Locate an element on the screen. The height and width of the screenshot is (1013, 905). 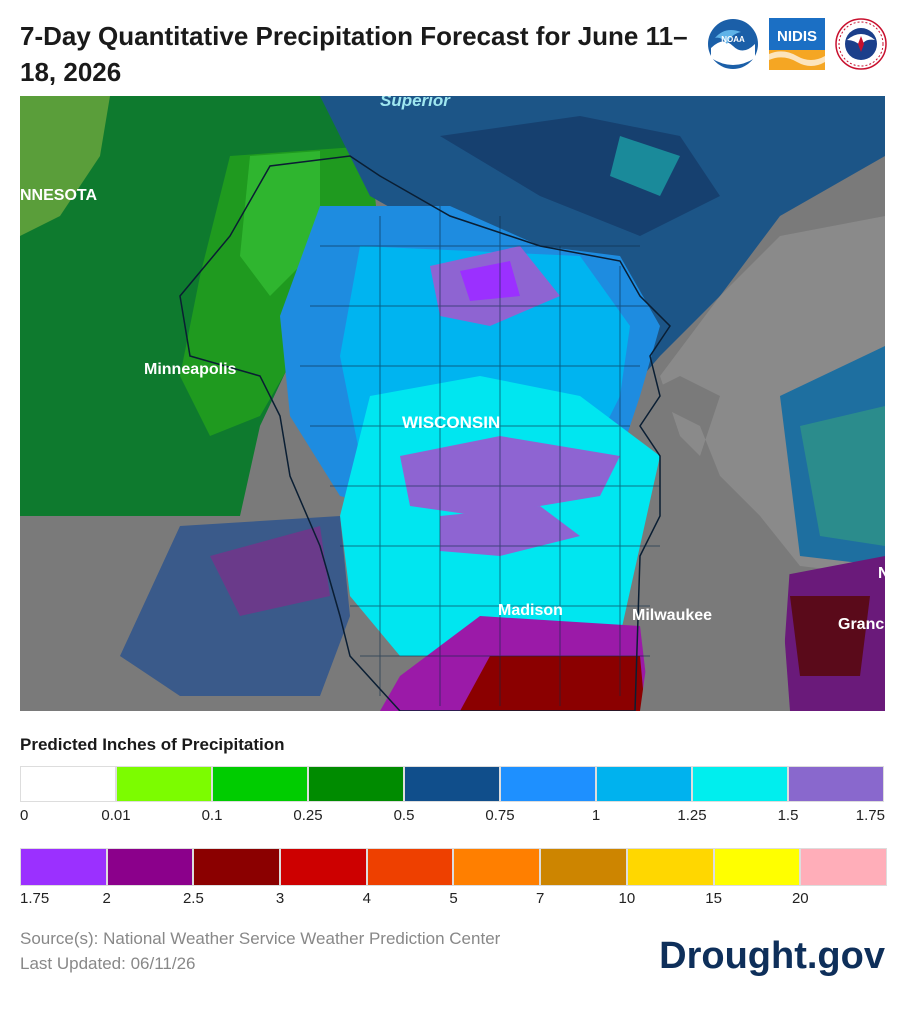
label-wisconsin: WISCONSIN is located at coordinates (451, 422).